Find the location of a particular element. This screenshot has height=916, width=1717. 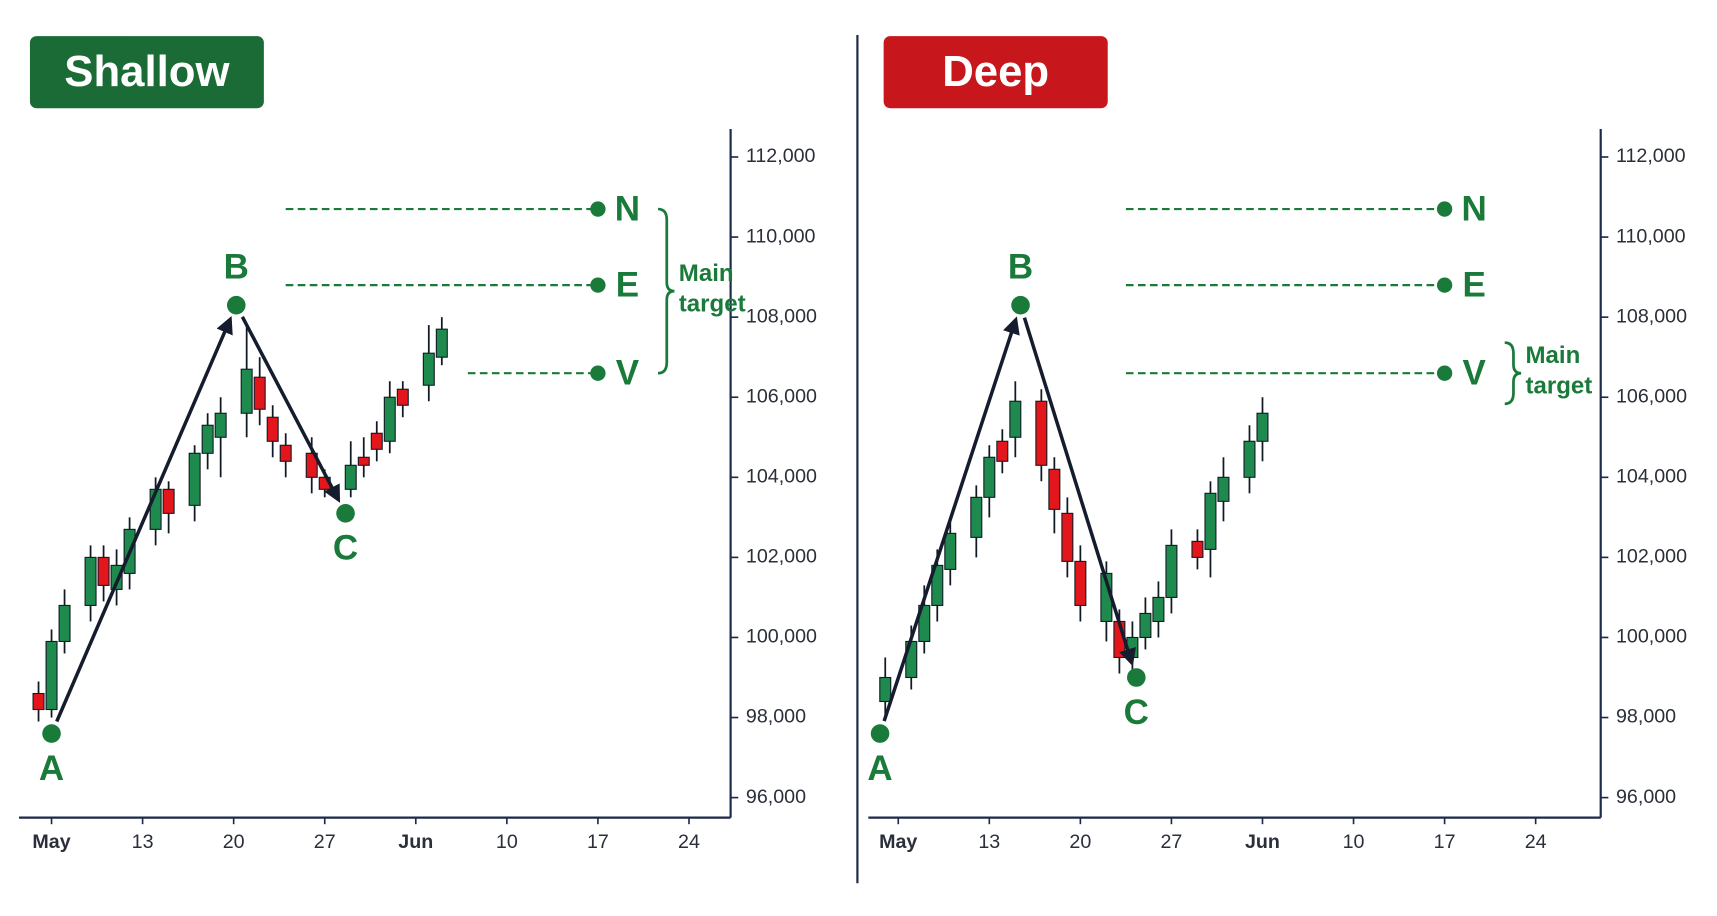

target-label: V is located at coordinates (628, 373).